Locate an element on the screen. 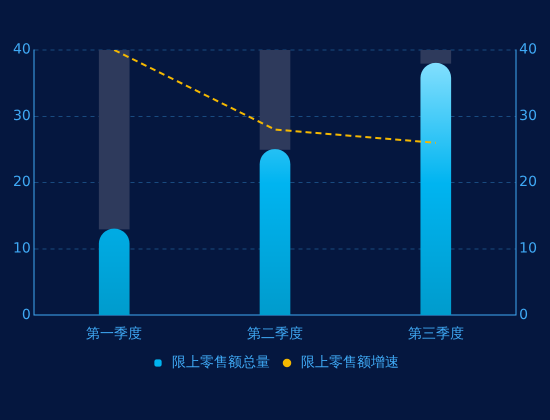 This screenshot has height=420, width=550. x-tick-label: 第二季度 is located at coordinates (275, 334).